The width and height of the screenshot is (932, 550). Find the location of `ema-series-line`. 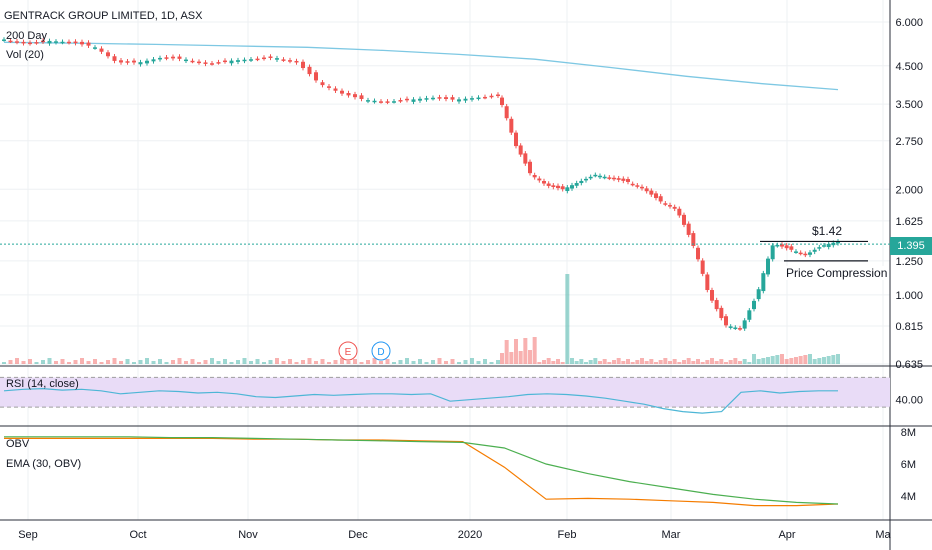

ema-series-line is located at coordinates (421, 470).